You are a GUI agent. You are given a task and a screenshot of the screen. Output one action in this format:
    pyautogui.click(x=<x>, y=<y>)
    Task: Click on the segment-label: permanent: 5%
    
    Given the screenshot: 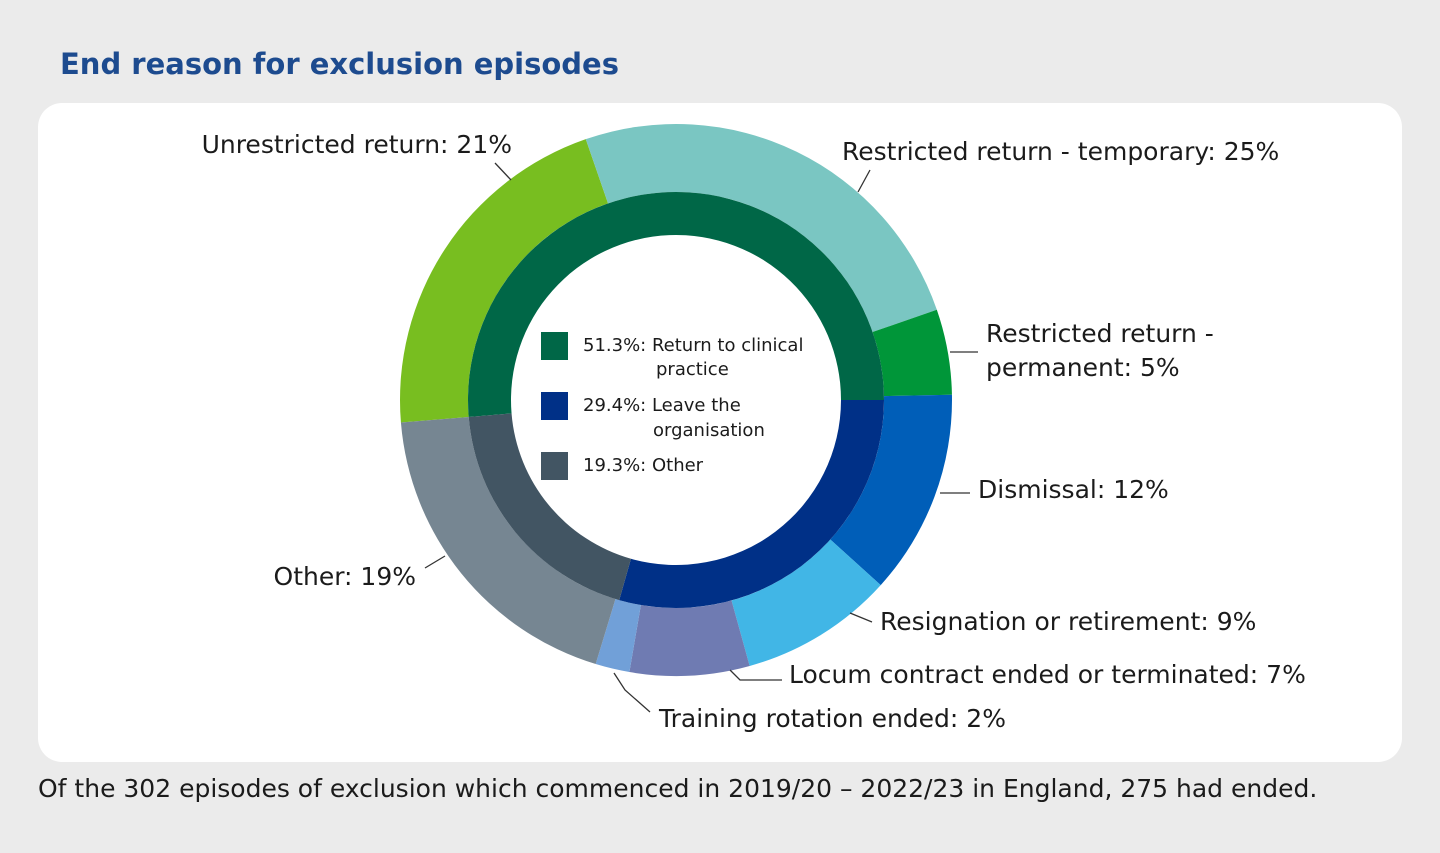 What is the action you would take?
    pyautogui.click(x=1083, y=367)
    